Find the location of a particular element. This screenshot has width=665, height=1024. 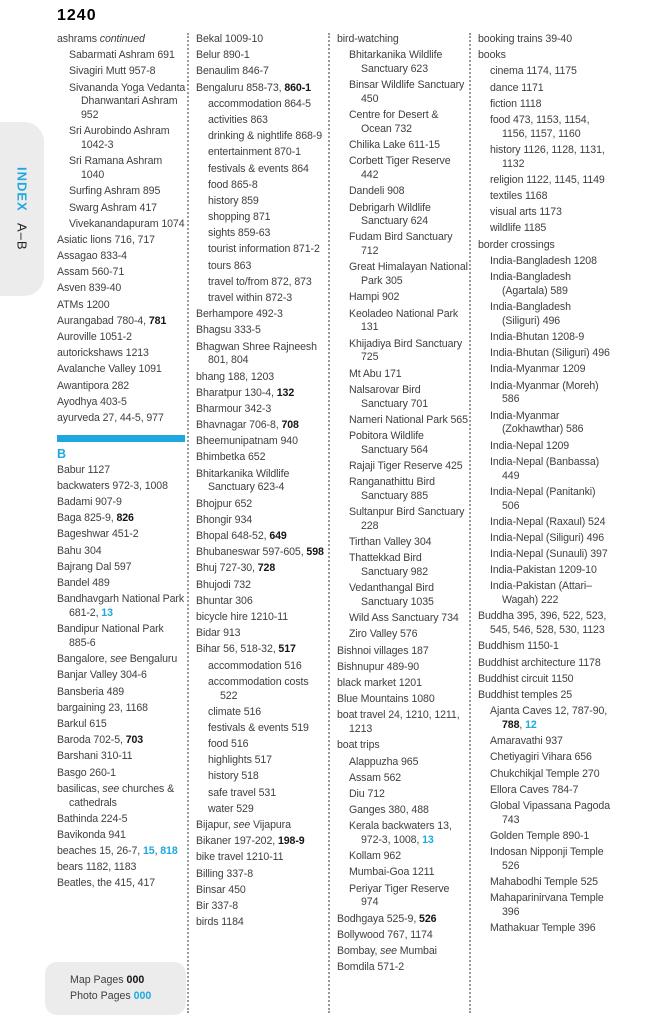

index-entry: festivals & events 519 is located at coordinates (262, 729).